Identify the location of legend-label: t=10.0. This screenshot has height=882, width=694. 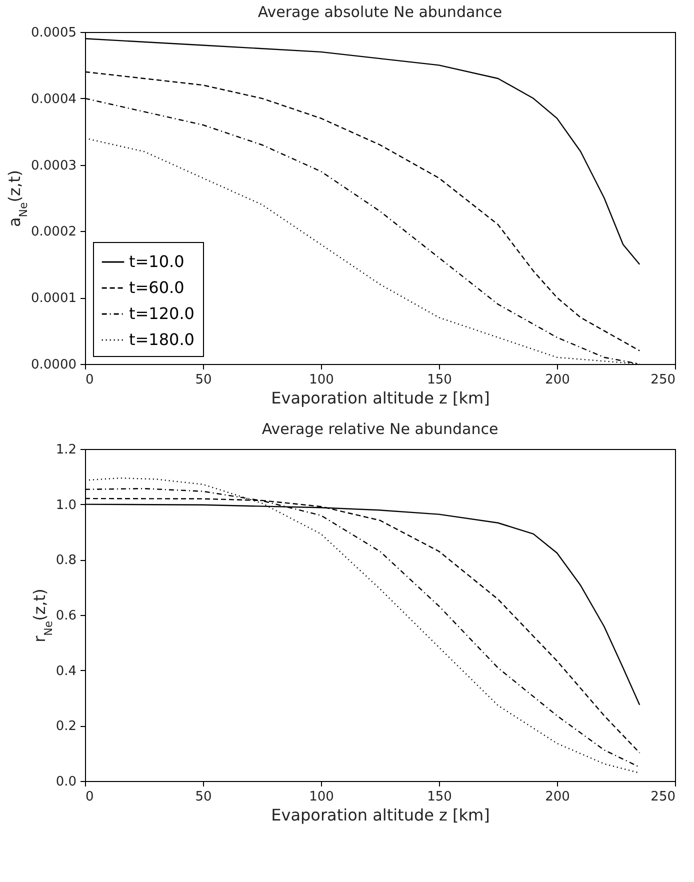
(156, 261).